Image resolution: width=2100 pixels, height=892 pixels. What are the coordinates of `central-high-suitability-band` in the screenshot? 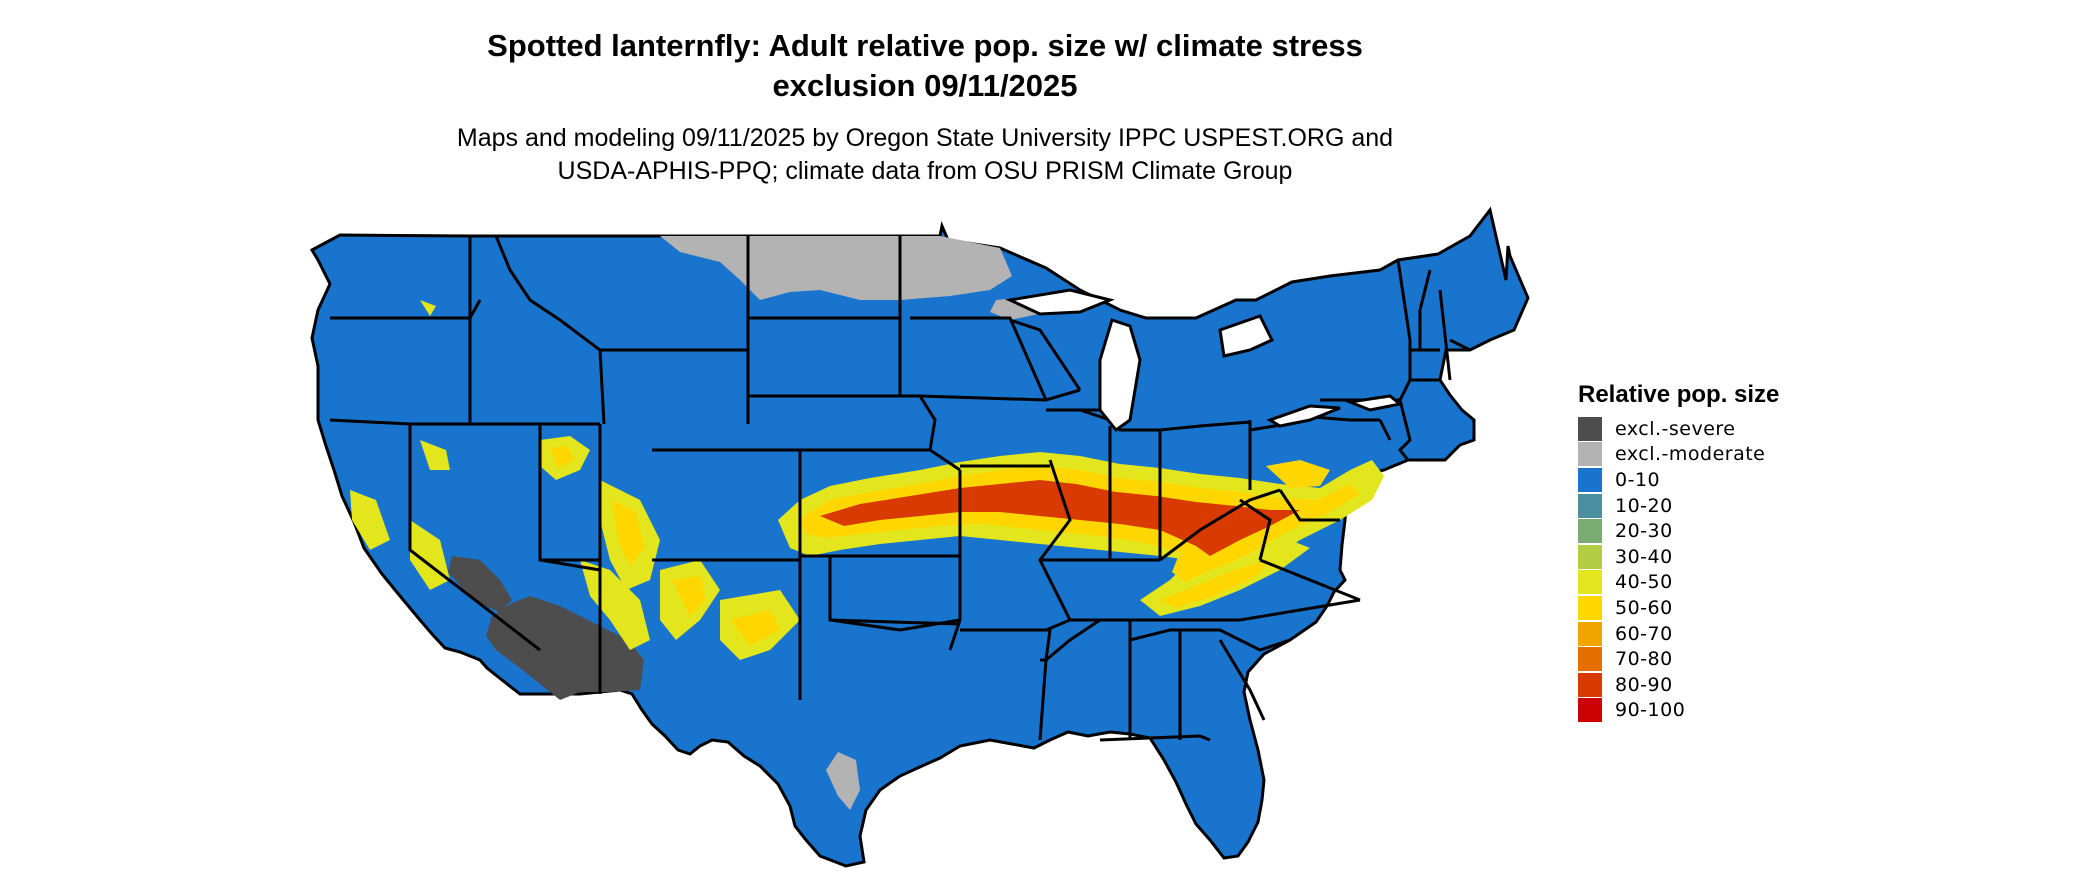 It's located at (1081, 534).